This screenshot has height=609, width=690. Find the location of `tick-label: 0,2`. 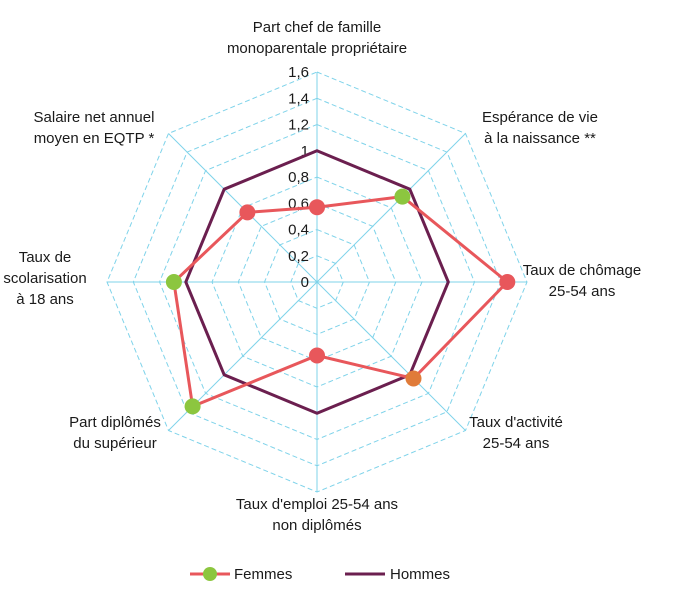

tick-label: 0,2 is located at coordinates (298, 256).